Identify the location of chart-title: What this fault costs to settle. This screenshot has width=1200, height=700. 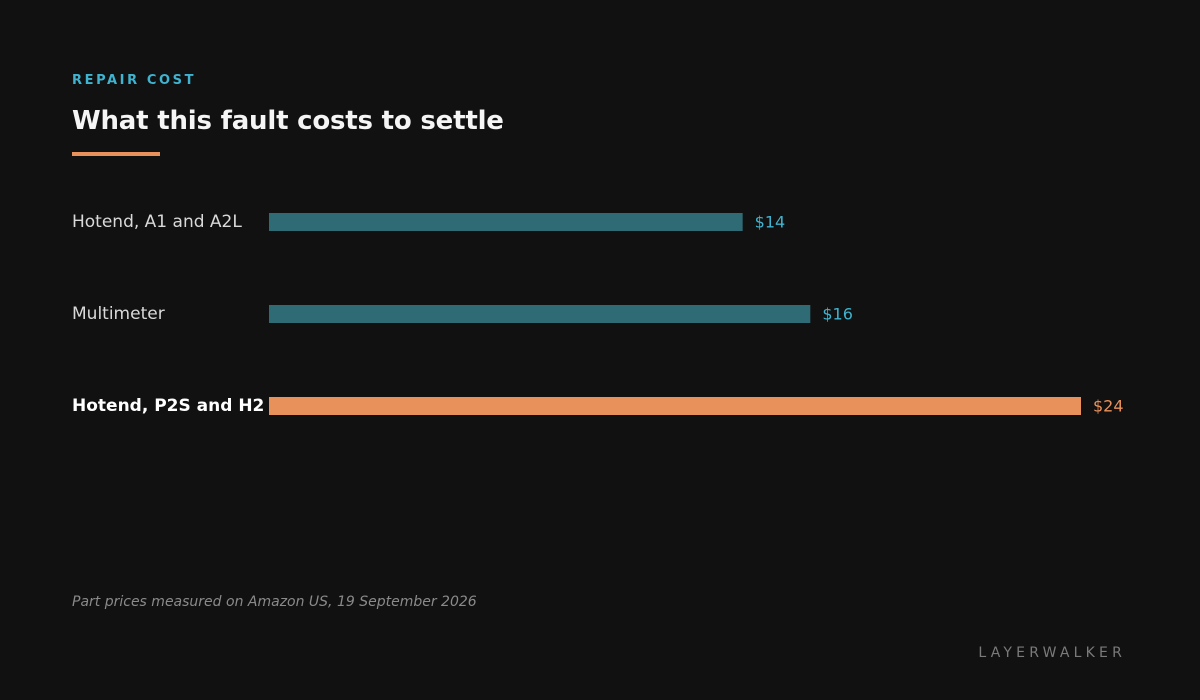
(288, 121).